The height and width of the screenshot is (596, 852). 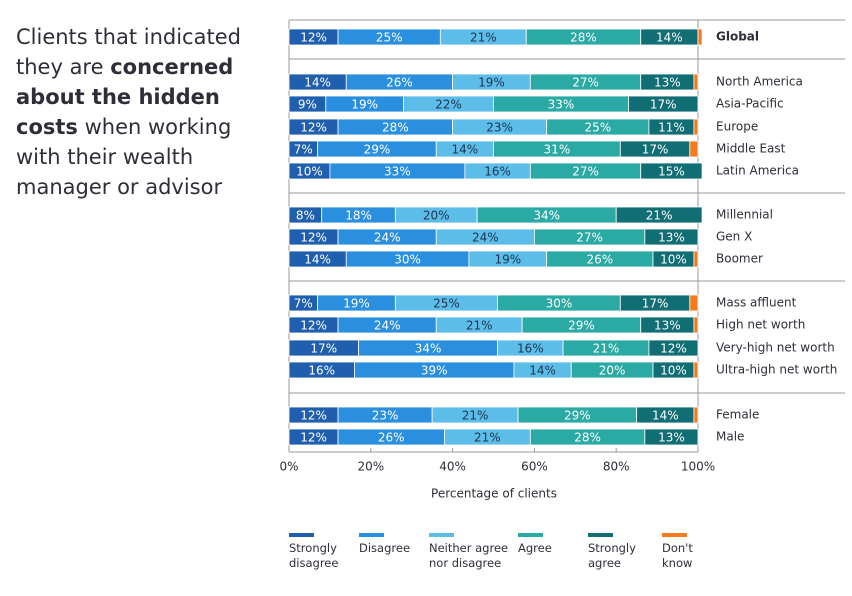 What do you see at coordinates (776, 370) in the screenshot?
I see `category-label: Ultra-high net worth` at bounding box center [776, 370].